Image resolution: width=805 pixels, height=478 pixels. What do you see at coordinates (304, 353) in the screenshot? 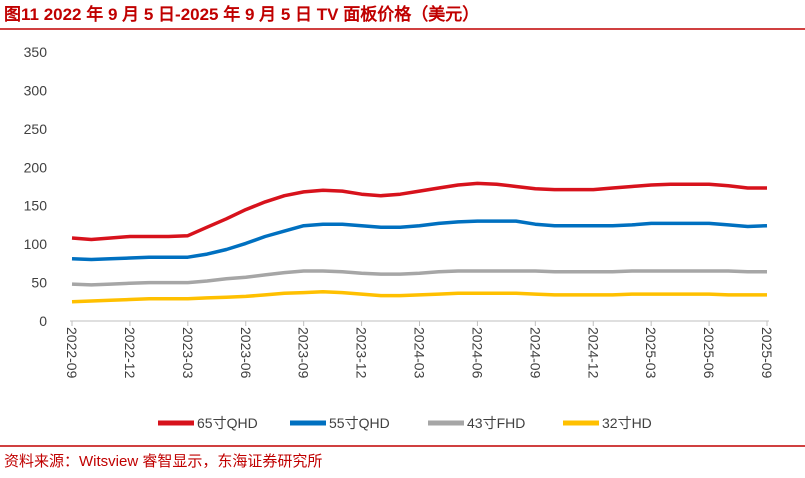
I see `x-tick-label: 2023-09` at bounding box center [304, 353].